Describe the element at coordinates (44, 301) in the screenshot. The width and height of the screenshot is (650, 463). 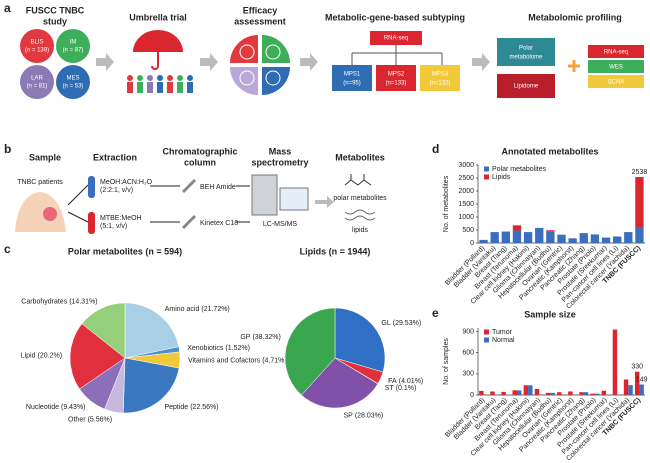
I see `slice-name: Carbohydrates` at that location.